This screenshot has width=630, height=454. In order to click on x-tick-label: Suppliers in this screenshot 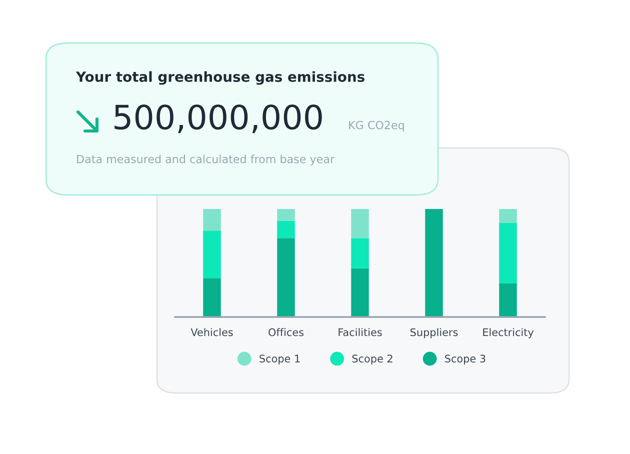, I will do `click(434, 333)`.